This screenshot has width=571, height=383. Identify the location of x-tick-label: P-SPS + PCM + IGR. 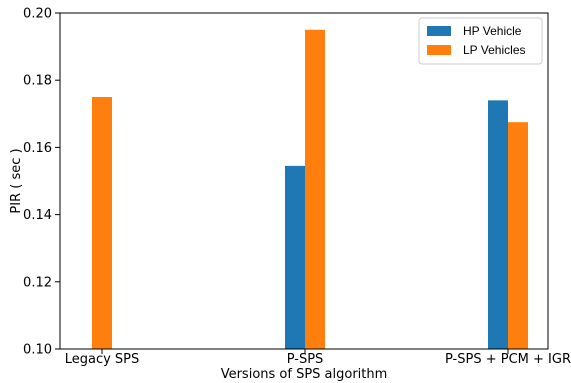
(508, 359).